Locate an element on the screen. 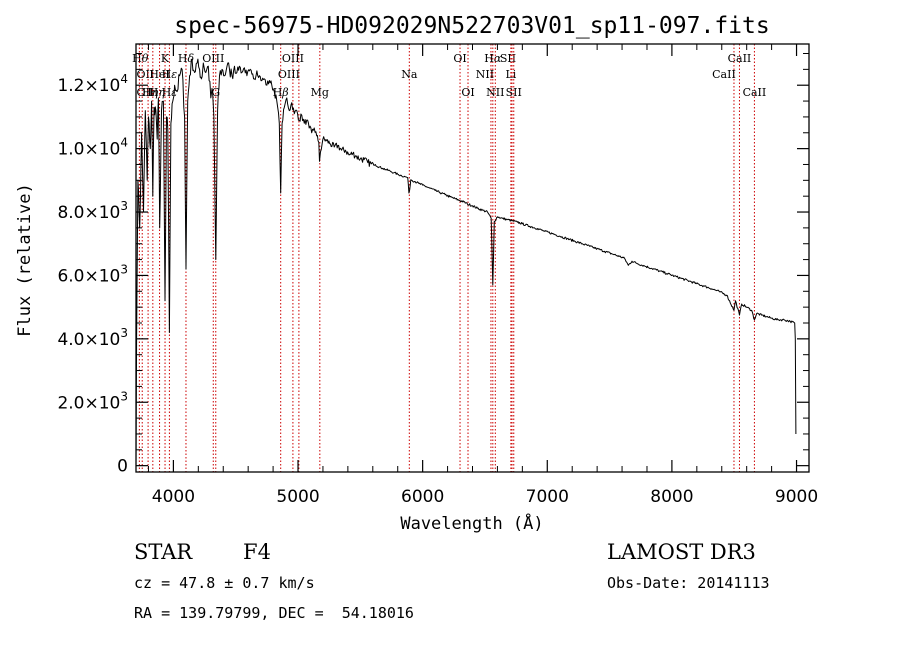  line-marker-label: Hε is located at coordinates (170, 74).